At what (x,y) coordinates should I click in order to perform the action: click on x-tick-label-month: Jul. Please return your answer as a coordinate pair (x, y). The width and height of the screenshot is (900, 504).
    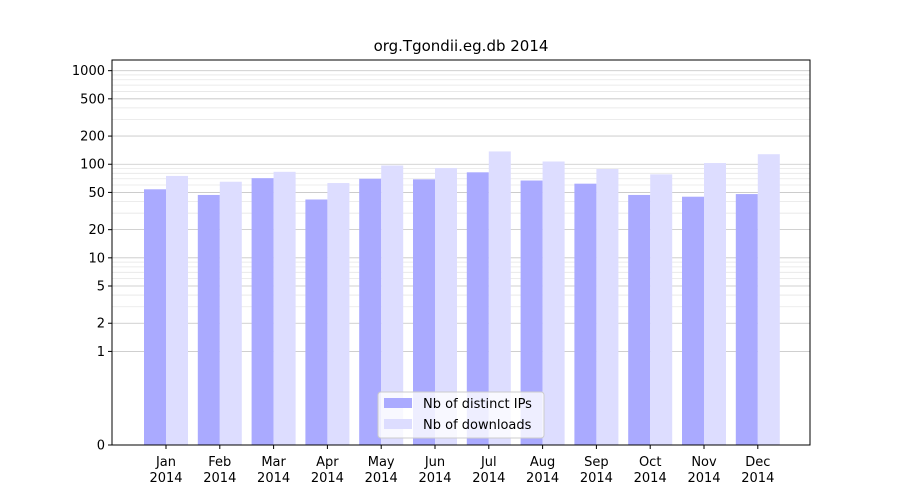
    Looking at the image, I should click on (488, 462).